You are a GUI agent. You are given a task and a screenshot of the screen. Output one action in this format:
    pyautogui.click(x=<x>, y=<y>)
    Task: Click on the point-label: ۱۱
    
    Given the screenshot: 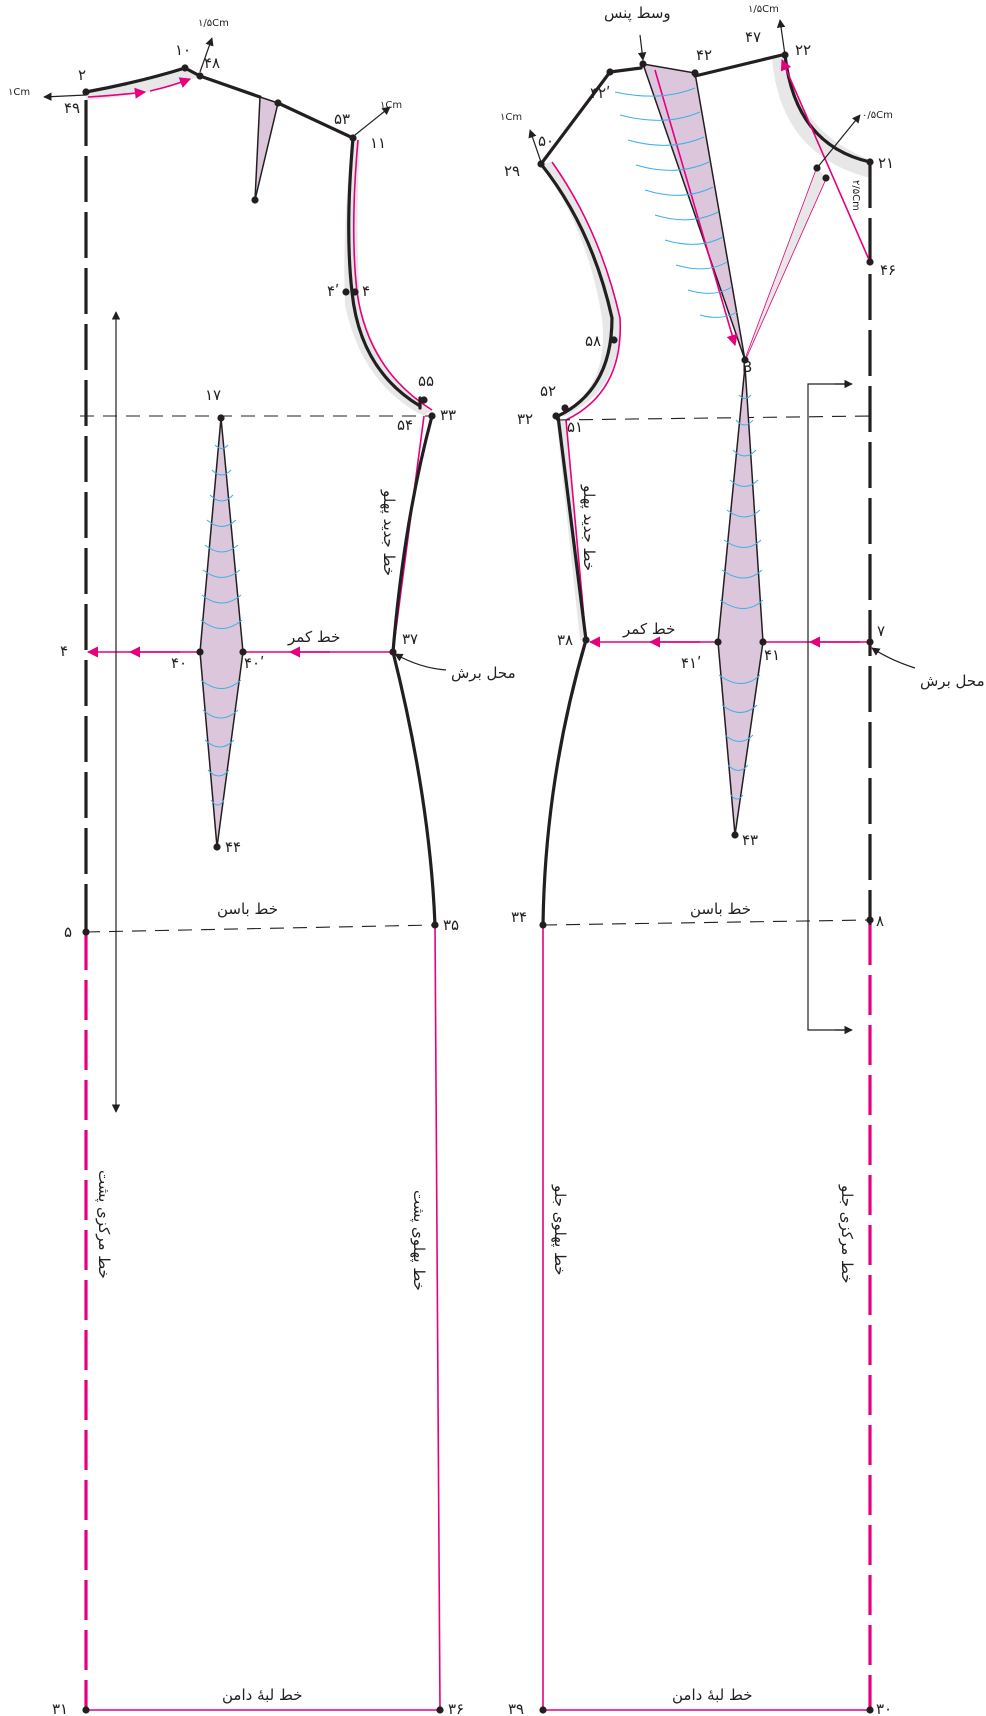 What is the action you would take?
    pyautogui.click(x=378, y=143)
    